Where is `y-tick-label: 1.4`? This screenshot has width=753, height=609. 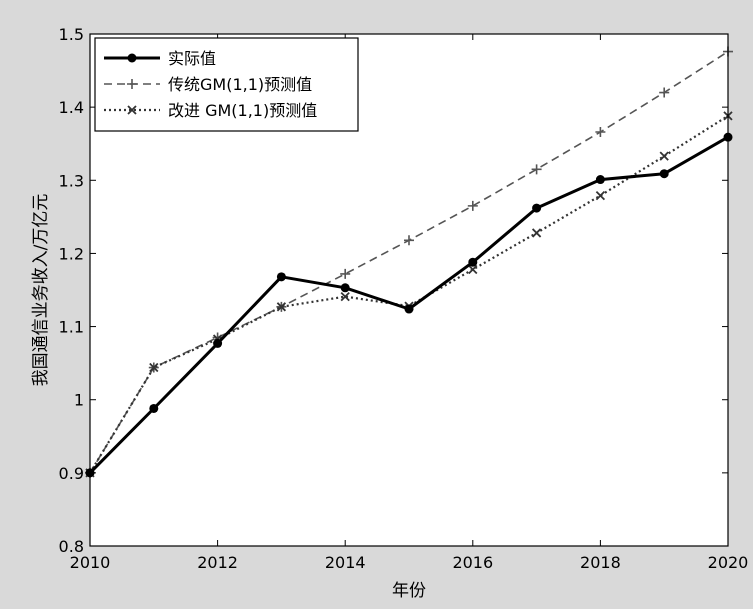 y-tick-label: 1.4 is located at coordinates (71, 107).